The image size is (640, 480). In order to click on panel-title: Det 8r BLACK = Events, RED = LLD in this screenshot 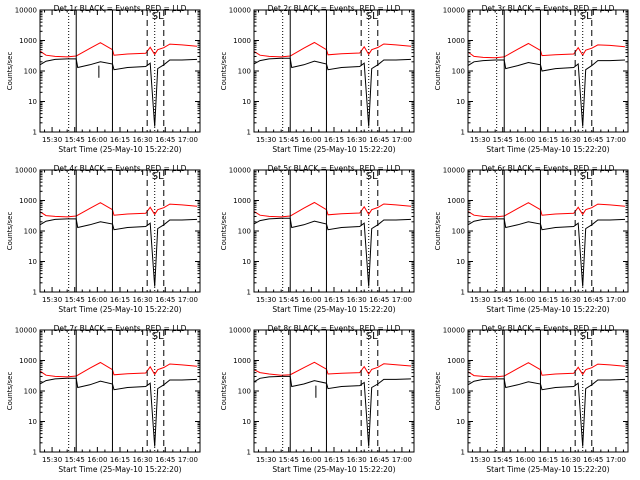, I will do `click(334, 328)`.